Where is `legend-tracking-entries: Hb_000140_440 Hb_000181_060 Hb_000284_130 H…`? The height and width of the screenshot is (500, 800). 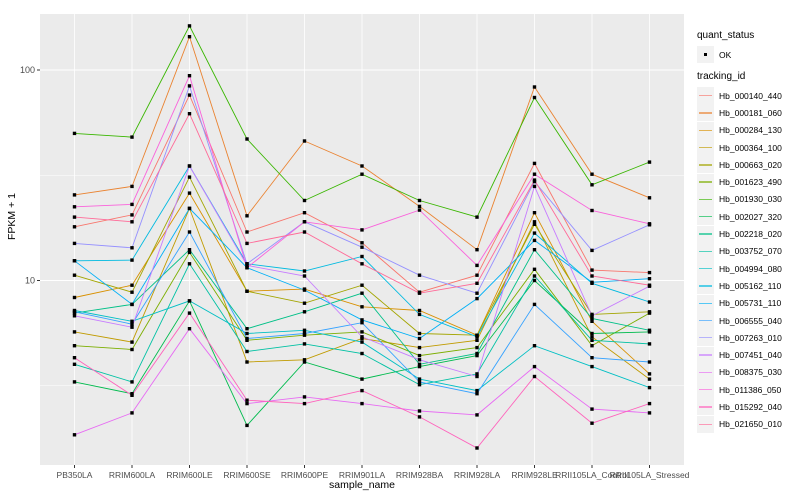
legend-tracking-entries: Hb_000140_440 Hb_000181_060 Hb_000284_130 H… is located at coordinates (748, 260).